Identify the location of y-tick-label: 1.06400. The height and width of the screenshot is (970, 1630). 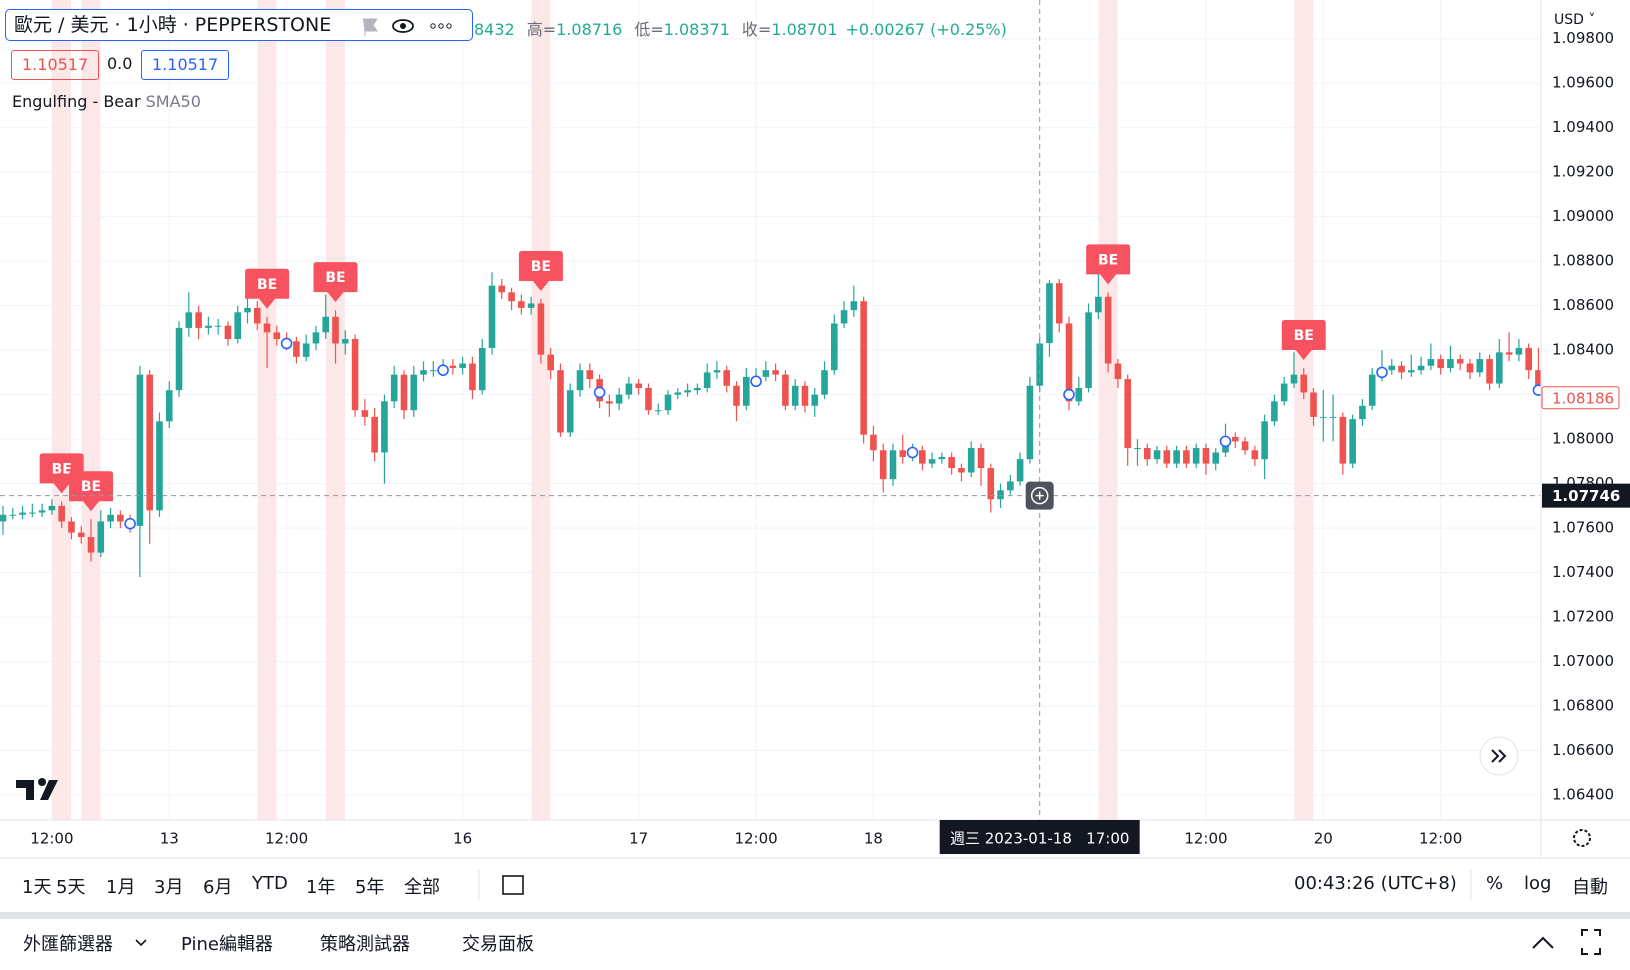
(1583, 795).